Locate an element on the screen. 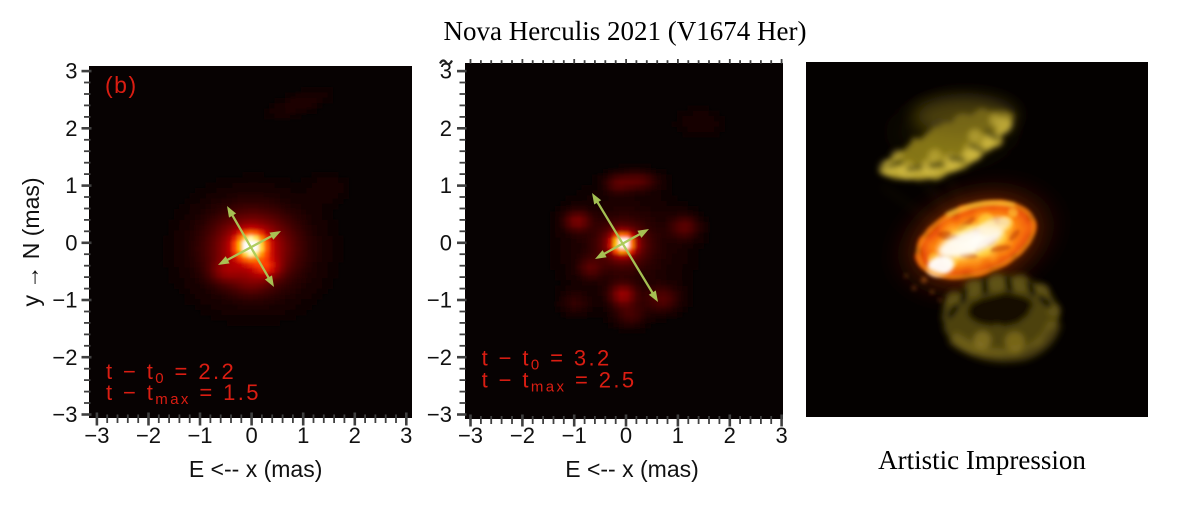 The height and width of the screenshot is (511, 1185). svg-text: Nova Herculis 2021 (V1674 Her) is located at coordinates (625, 31).